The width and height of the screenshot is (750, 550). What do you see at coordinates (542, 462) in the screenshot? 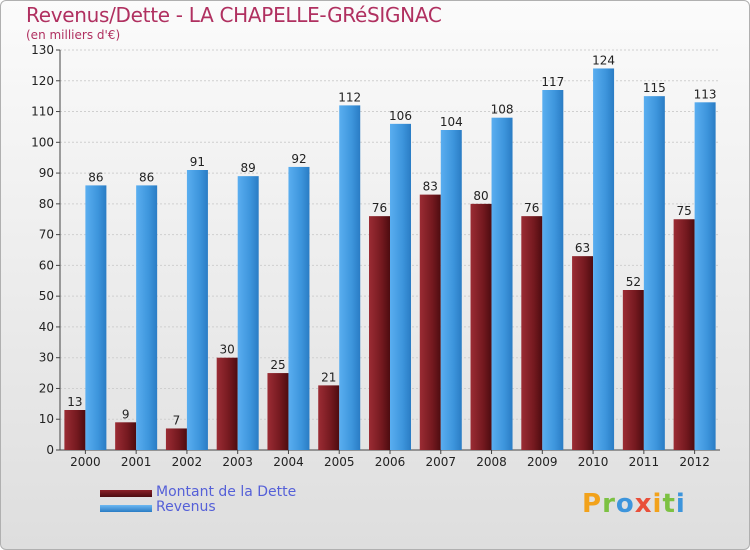
I see `x-tick-label: 2009` at bounding box center [542, 462].